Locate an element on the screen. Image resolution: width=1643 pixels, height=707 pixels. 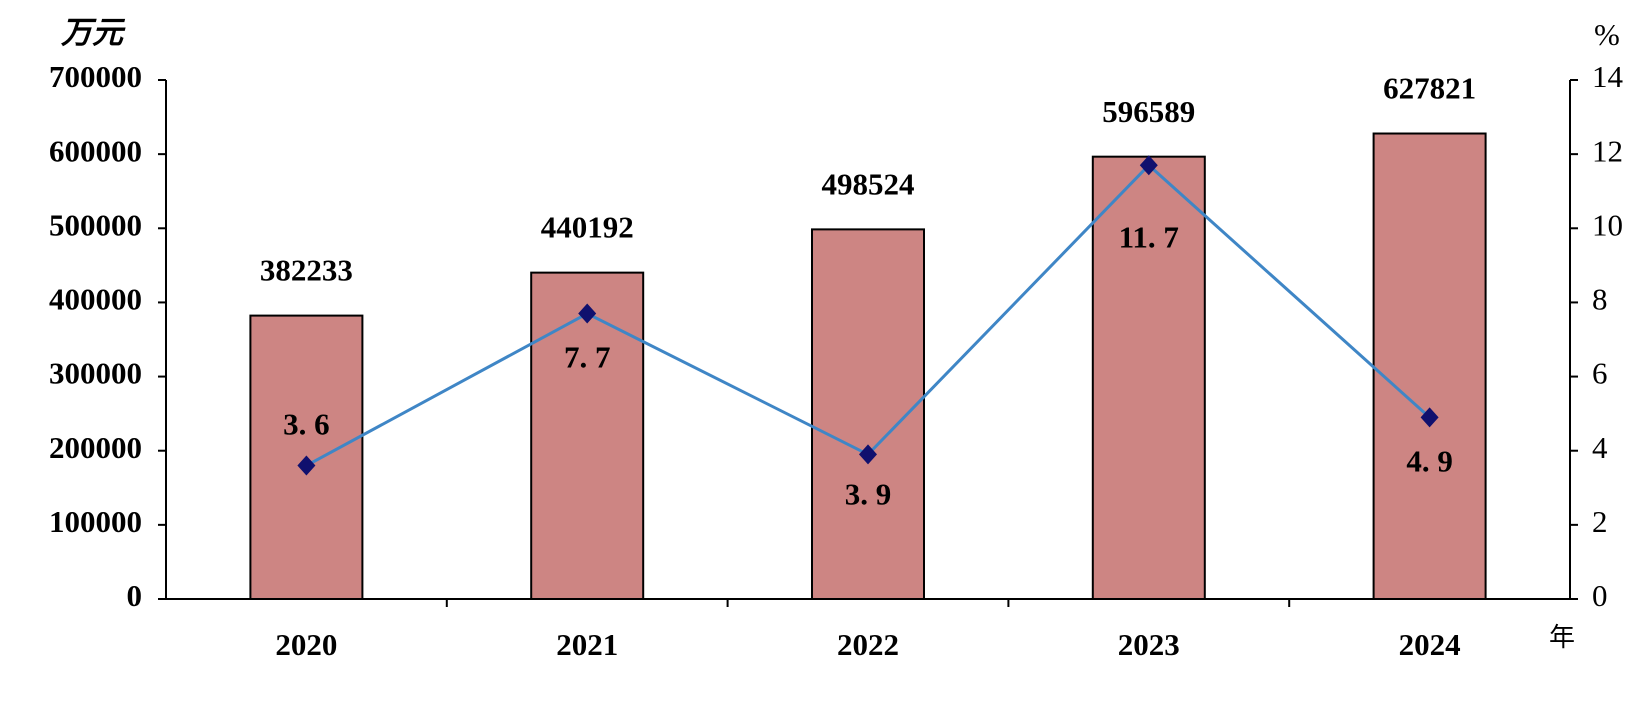
line-value-label: 3. 6 is located at coordinates (306, 424).